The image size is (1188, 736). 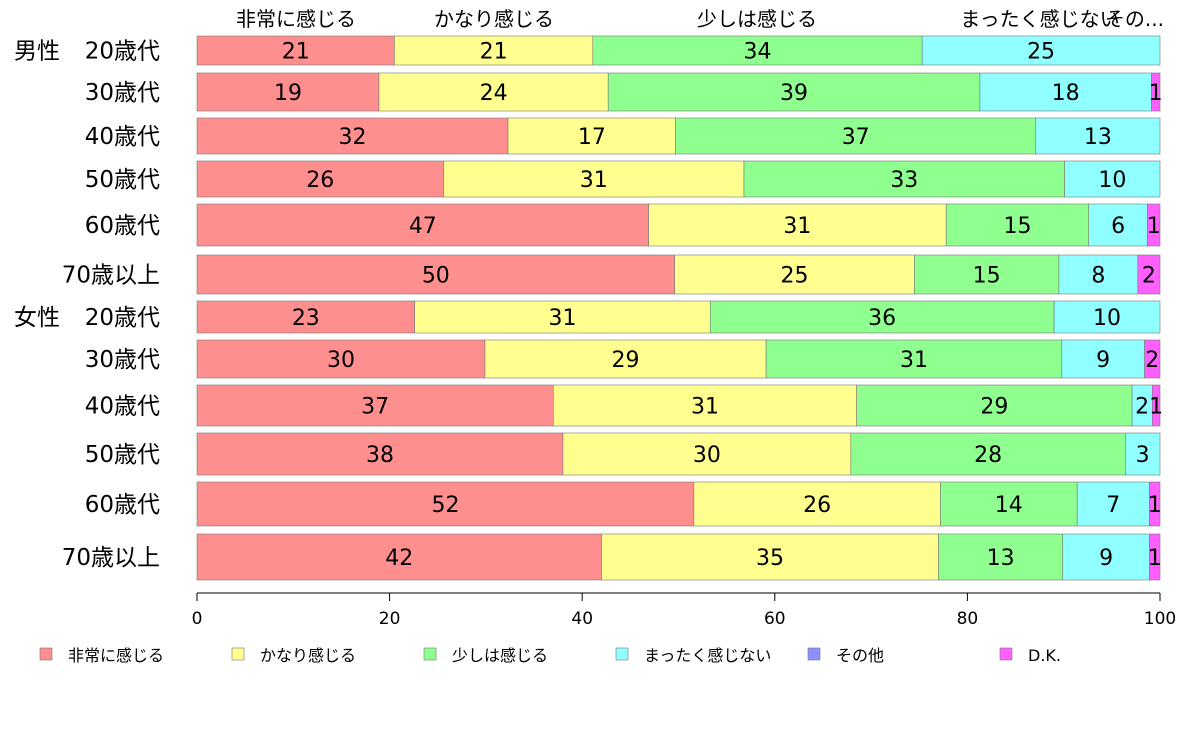 I want to click on bar-value-label: 10, so click(x=1107, y=318).